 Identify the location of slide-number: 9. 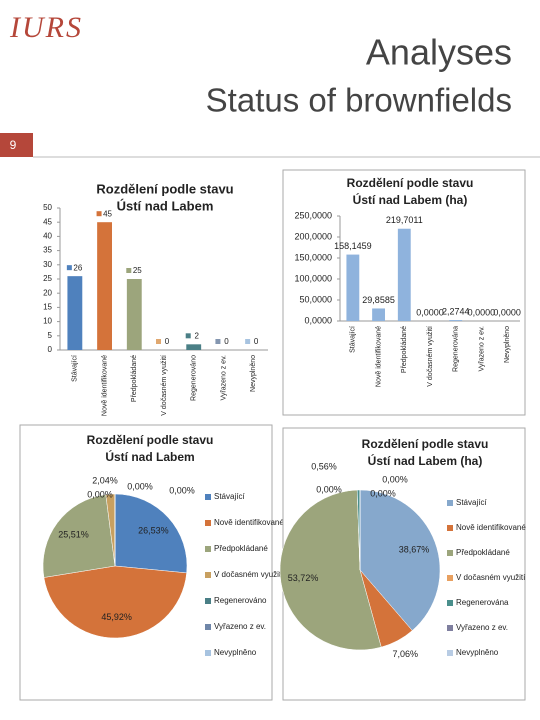
(13, 145).